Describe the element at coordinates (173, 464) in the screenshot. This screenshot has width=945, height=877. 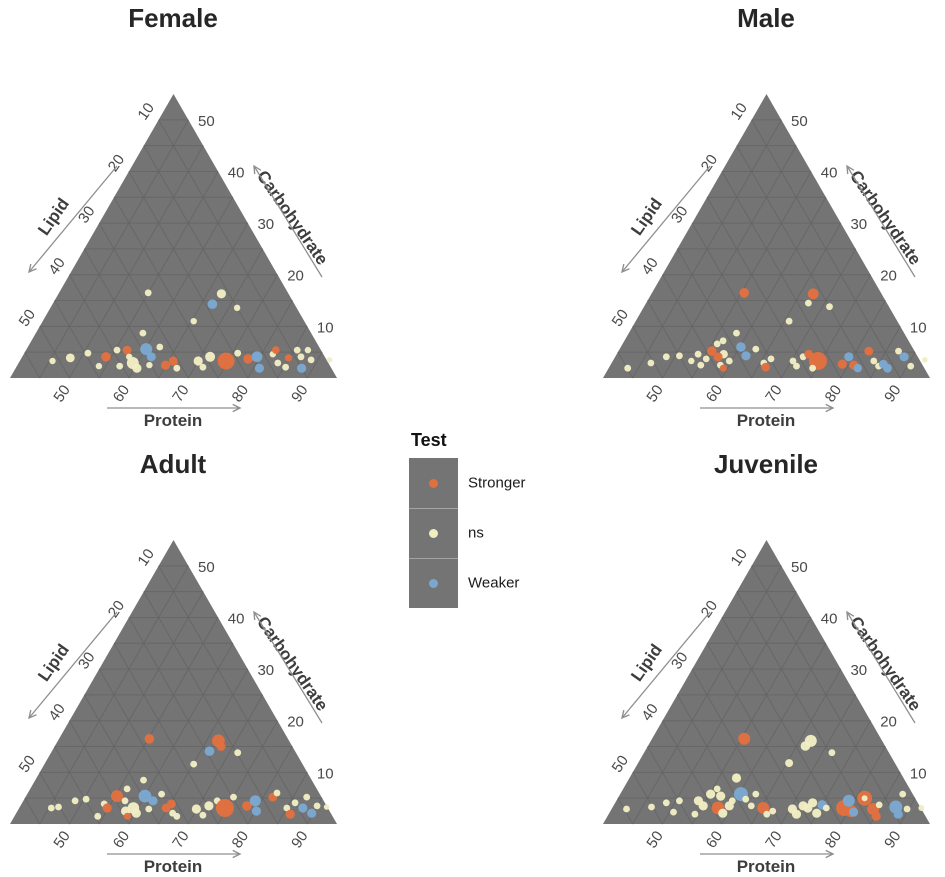
I see `panel-title: Adult` at that location.